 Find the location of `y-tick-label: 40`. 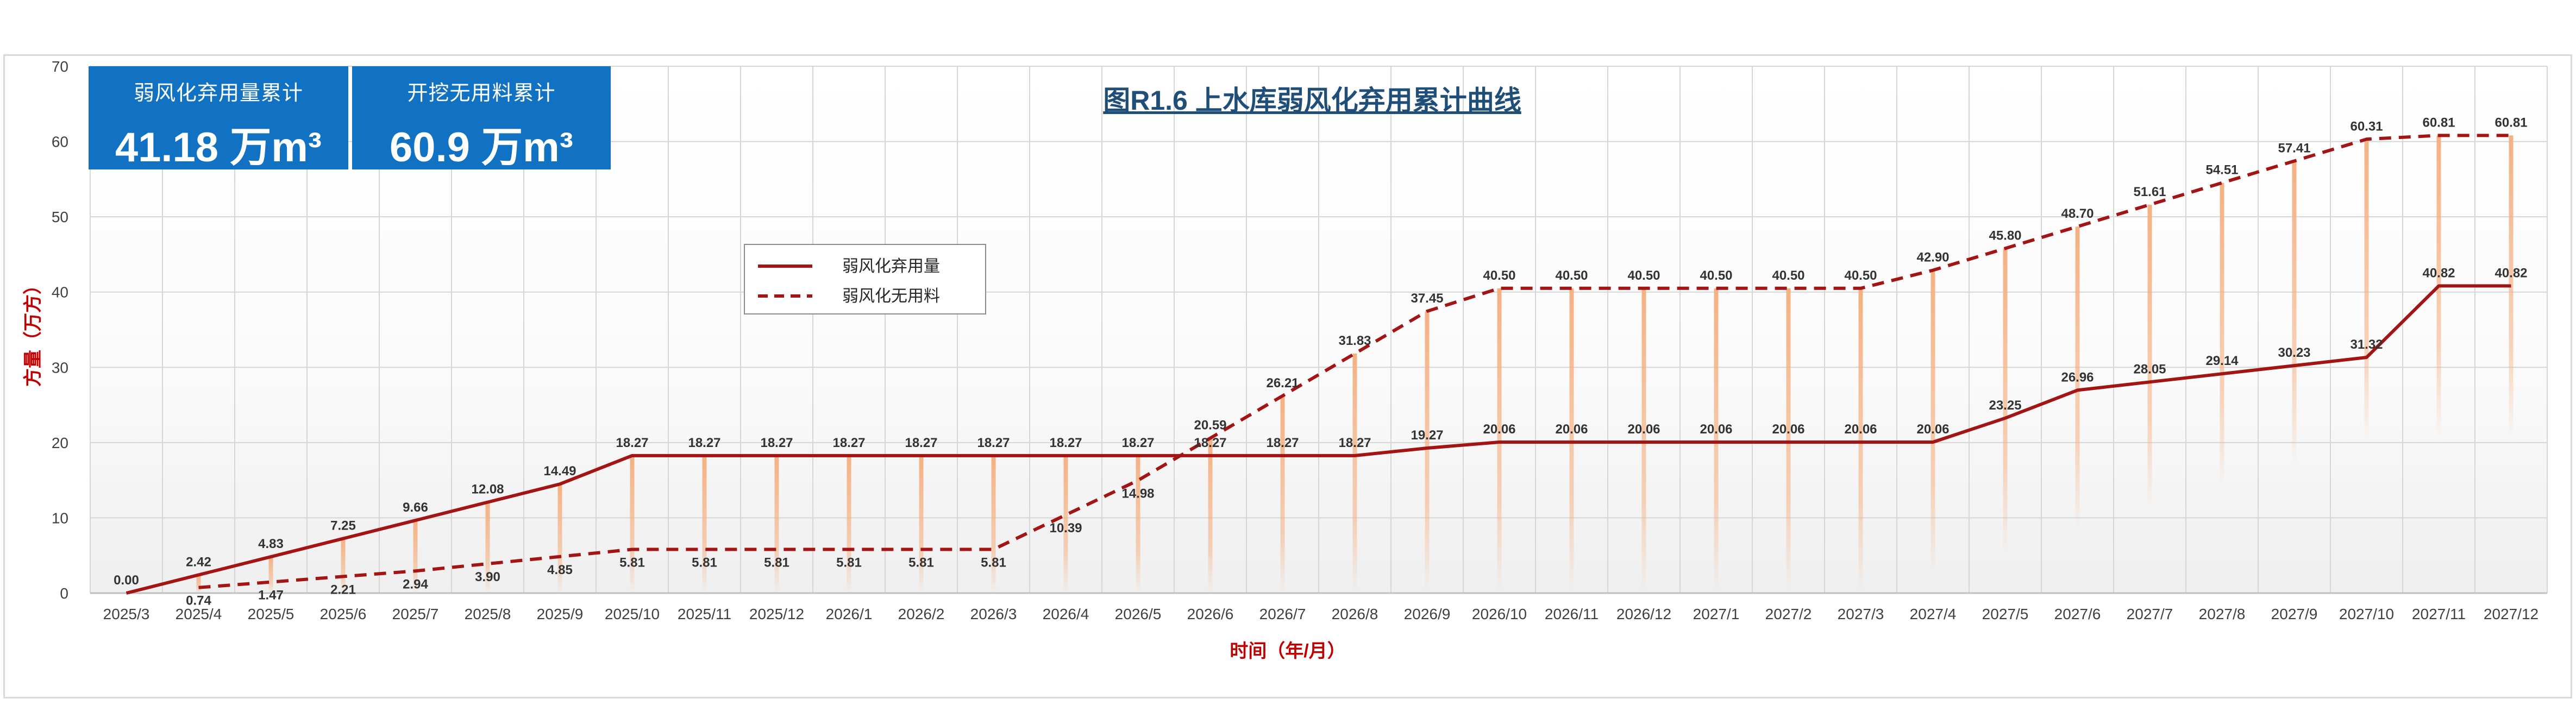

y-tick-label: 40 is located at coordinates (60, 292).